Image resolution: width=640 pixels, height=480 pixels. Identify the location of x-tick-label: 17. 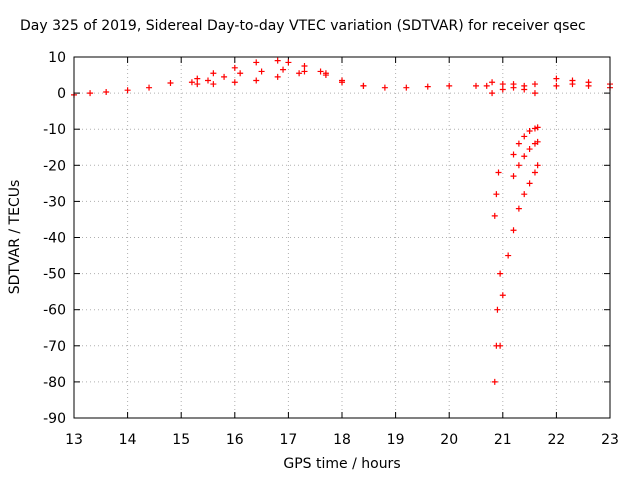
(288, 440).